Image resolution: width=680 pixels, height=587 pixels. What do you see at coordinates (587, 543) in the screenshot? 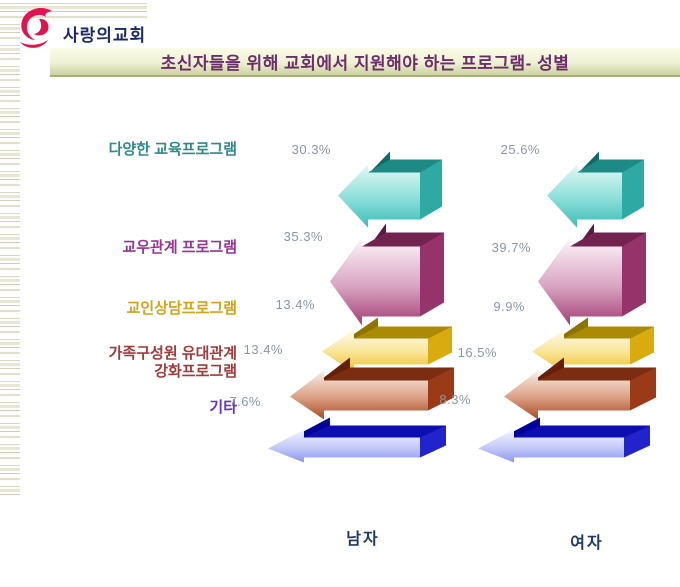
I see `series-label-female: 여자` at bounding box center [587, 543].